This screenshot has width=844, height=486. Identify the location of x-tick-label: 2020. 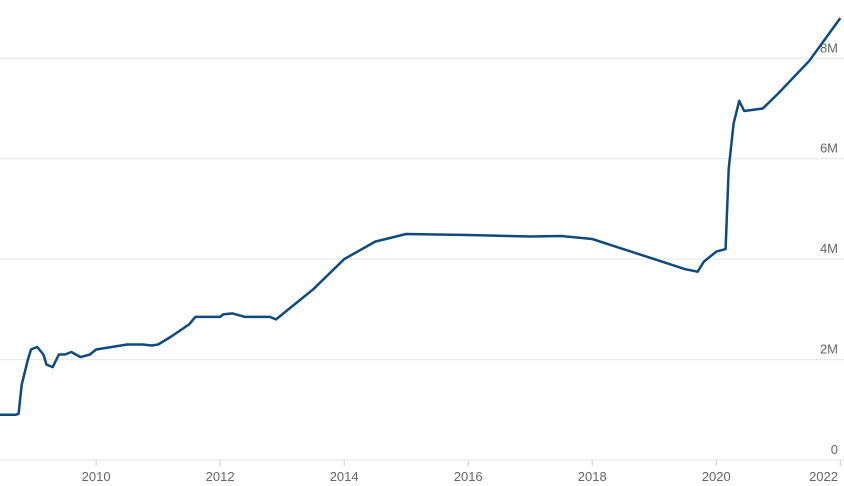
(716, 476).